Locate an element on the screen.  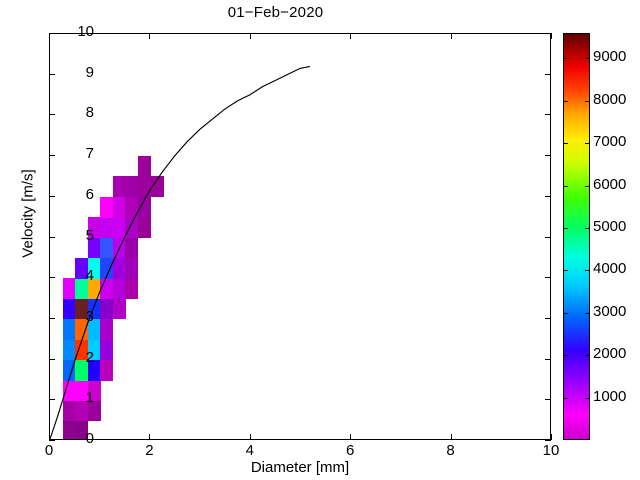
y-tick-label: 10 is located at coordinates (85, 31).